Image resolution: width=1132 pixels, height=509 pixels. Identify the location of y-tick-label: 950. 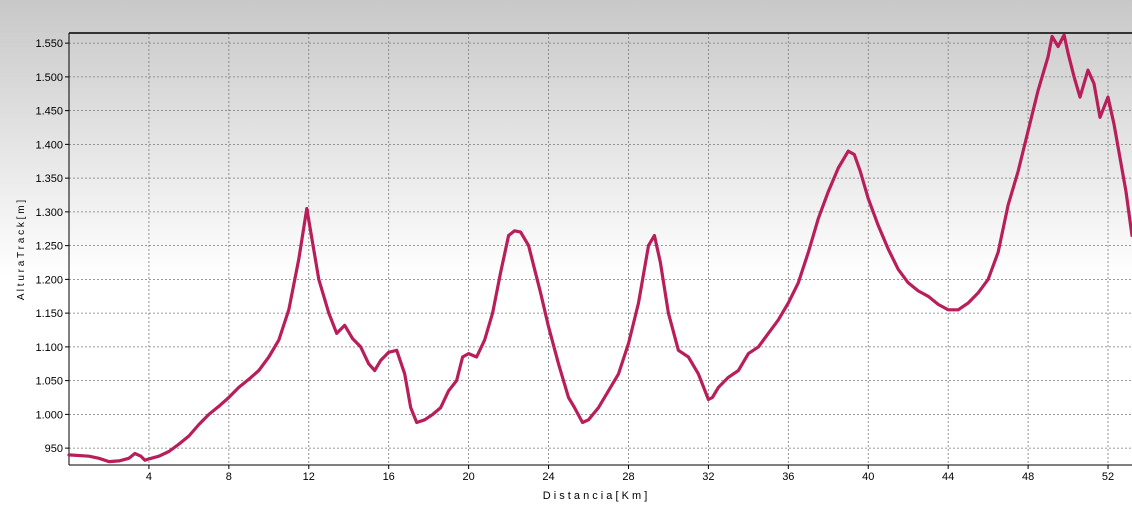
(54, 449).